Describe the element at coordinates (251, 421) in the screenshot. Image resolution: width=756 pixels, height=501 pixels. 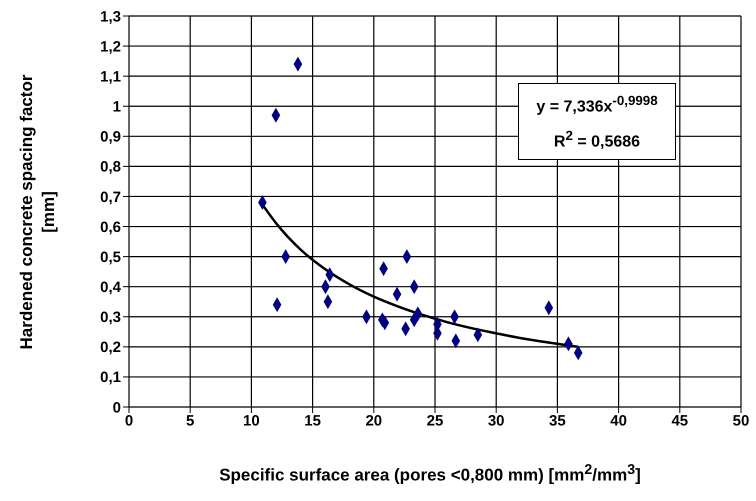
I see `x-tick-label: 10` at that location.